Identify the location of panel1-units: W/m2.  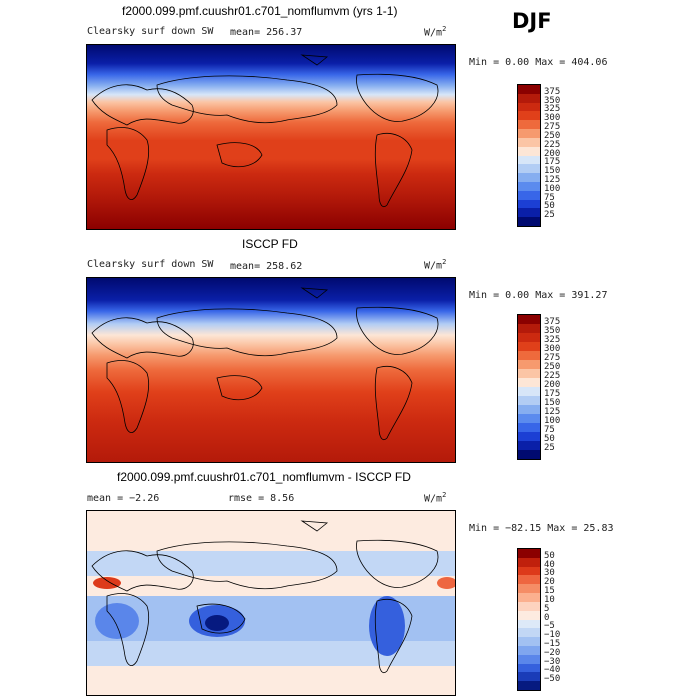
(435, 32).